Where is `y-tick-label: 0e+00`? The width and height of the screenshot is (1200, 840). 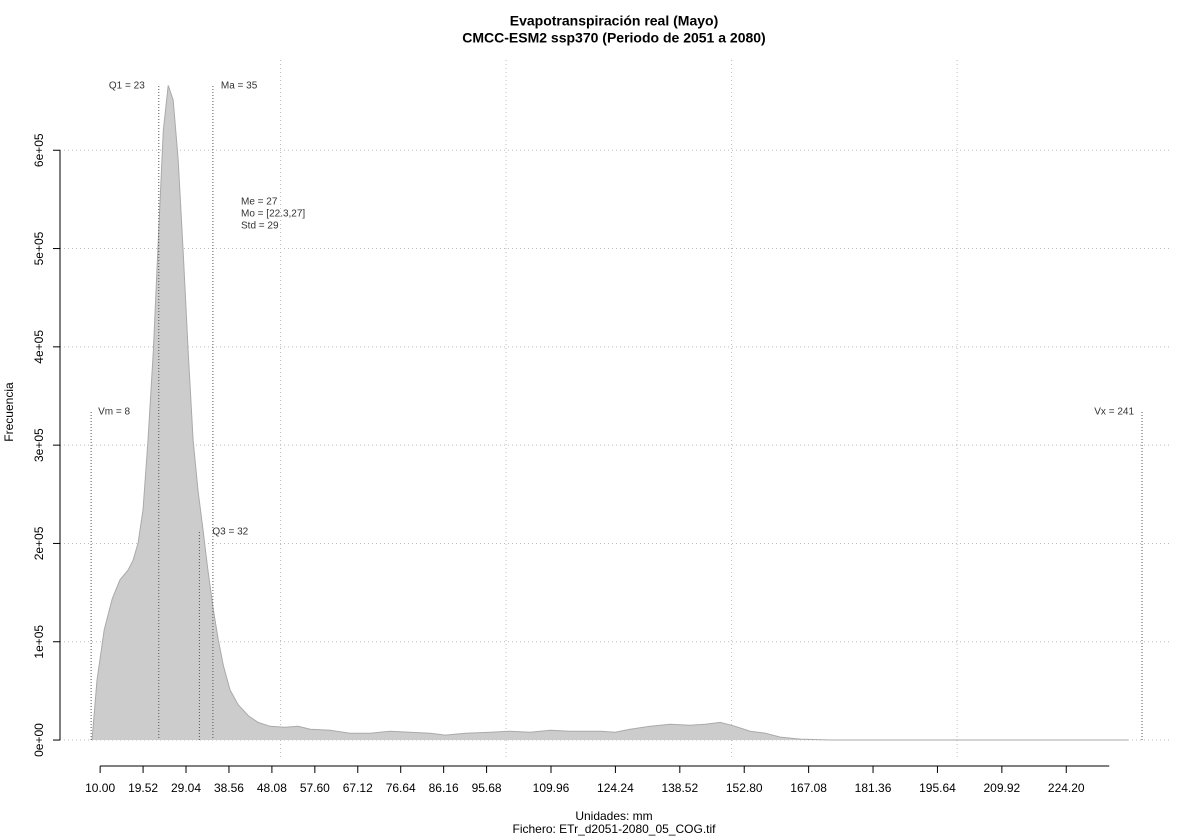
y-tick-label: 0e+00 is located at coordinates (39, 740).